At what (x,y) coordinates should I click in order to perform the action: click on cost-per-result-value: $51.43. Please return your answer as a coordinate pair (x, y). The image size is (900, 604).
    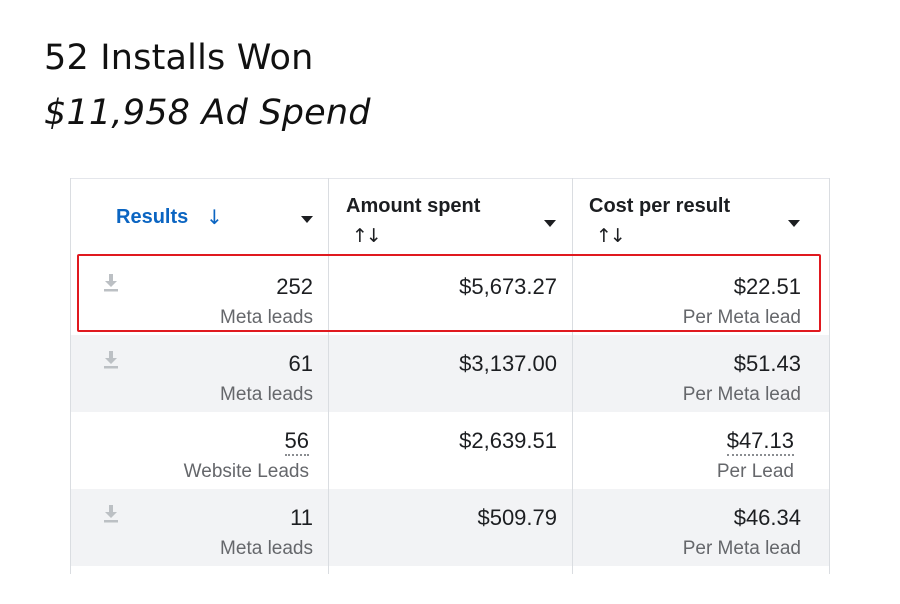
    Looking at the image, I should click on (767, 363).